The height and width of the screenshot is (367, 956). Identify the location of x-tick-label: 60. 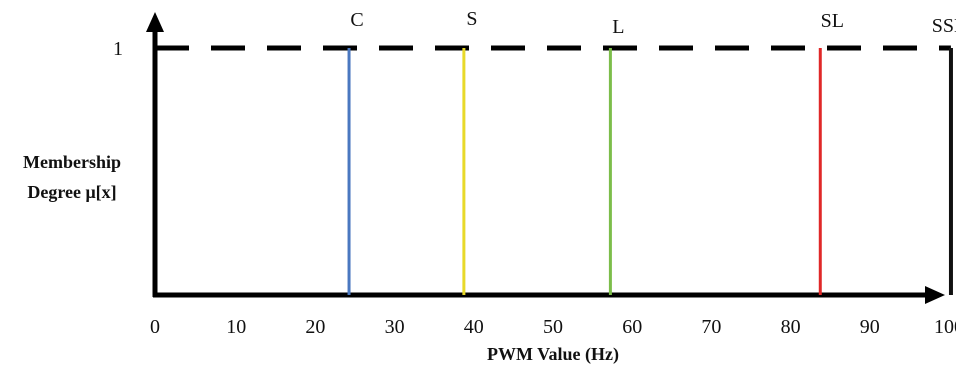
(632, 327).